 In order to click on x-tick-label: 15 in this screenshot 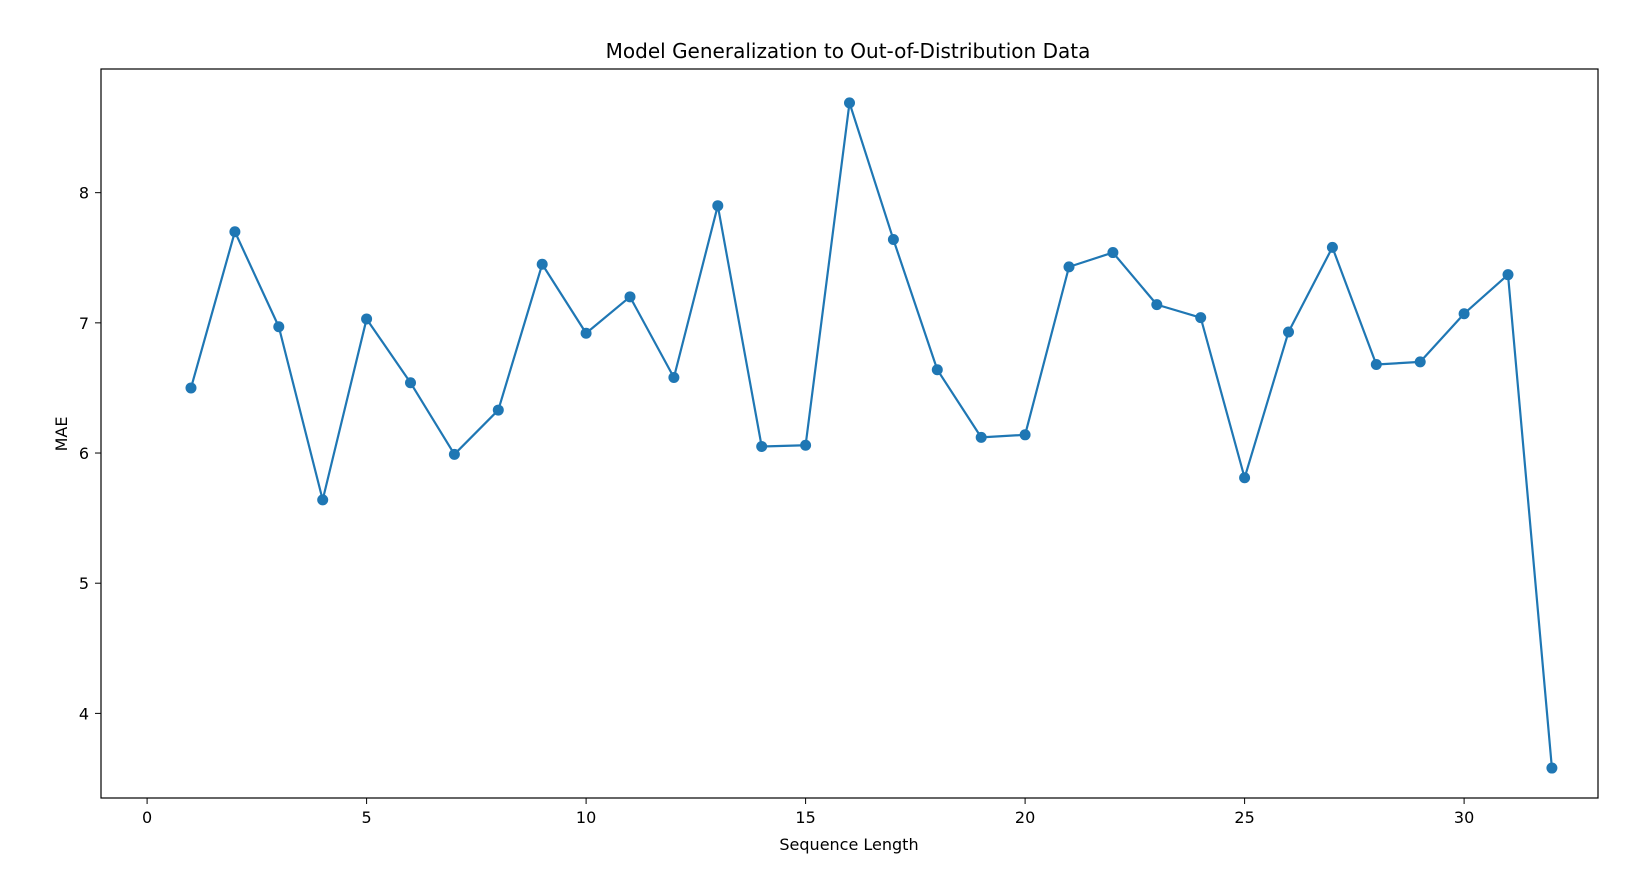, I will do `click(805, 817)`.